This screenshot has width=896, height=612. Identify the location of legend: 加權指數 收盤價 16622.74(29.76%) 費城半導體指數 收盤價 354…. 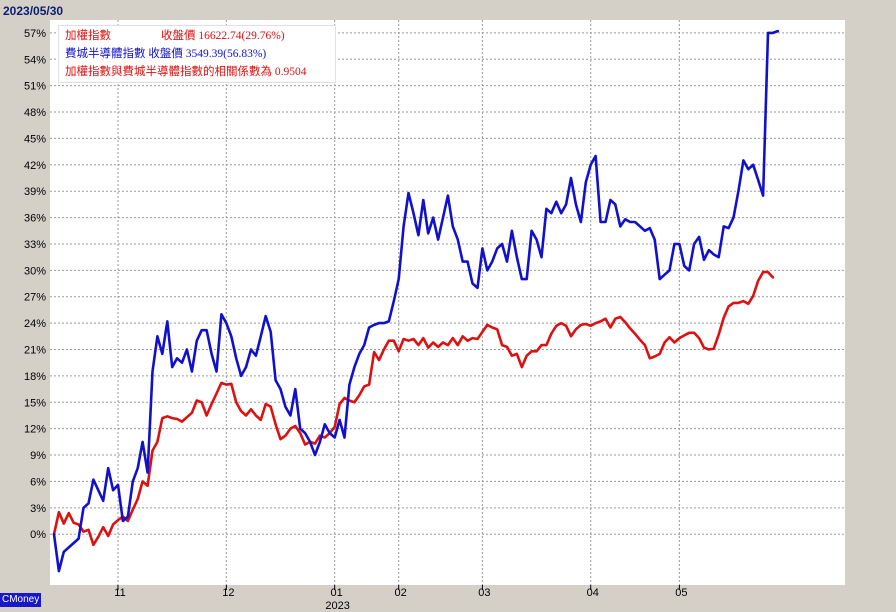
(197, 54).